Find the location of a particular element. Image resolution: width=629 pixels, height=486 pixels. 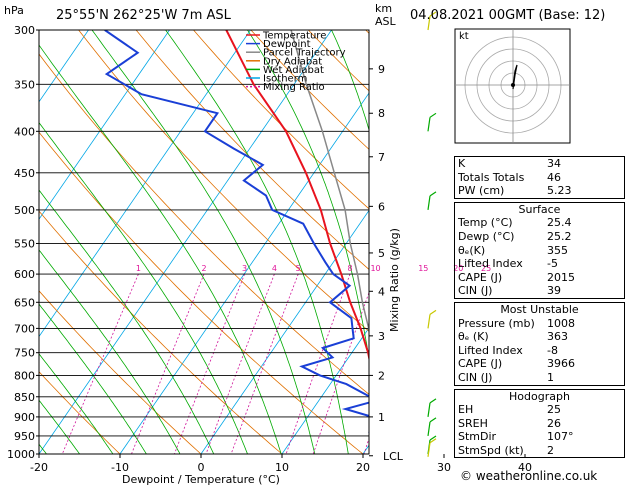

temperature-tick-label: -20 is located at coordinates (39, 467).